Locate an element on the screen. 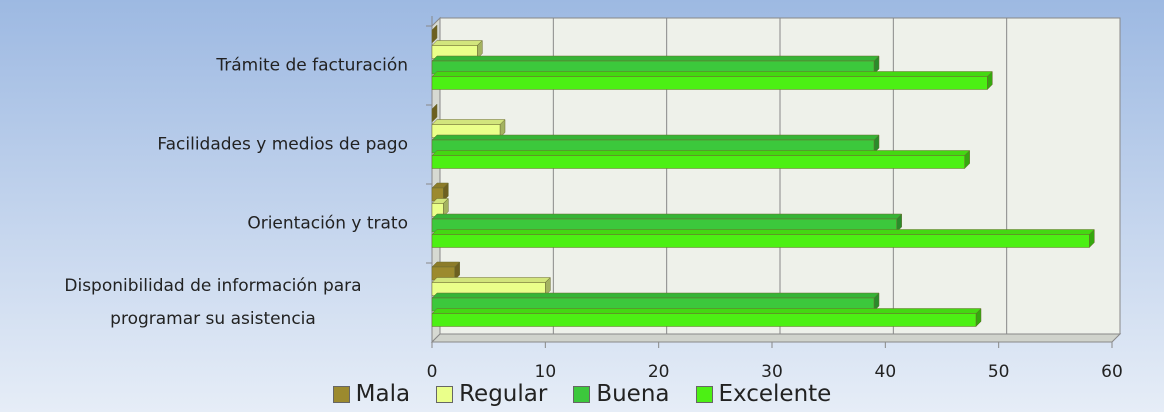 This screenshot has height=412, width=1164. x-tick-label: 0 is located at coordinates (432, 372).